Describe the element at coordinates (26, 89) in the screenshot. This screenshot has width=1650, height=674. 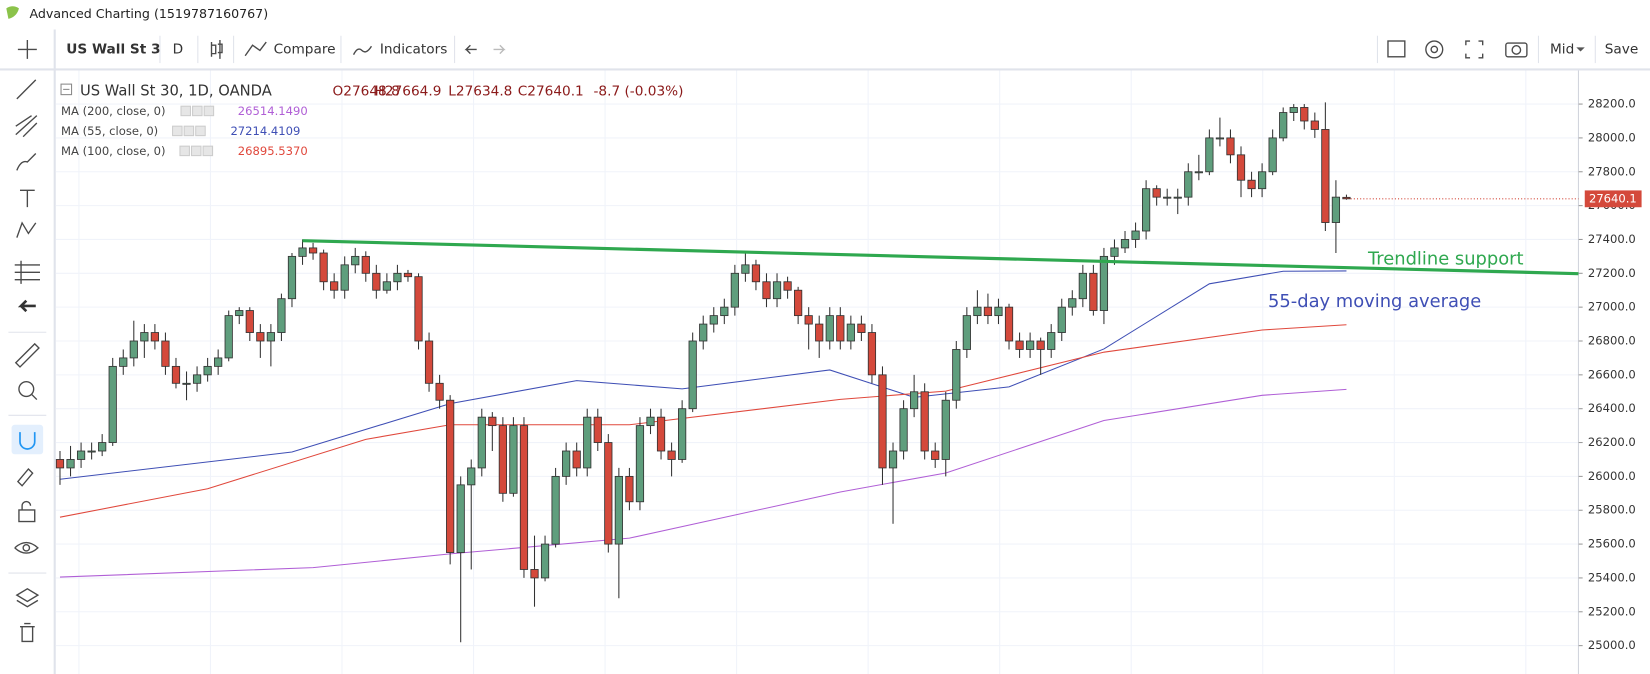
I see `trendline-tool` at that location.